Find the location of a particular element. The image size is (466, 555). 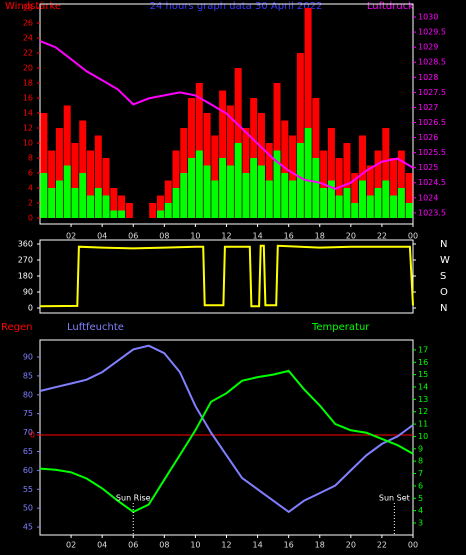

y-tick-label: 85 is located at coordinates (28, 375).